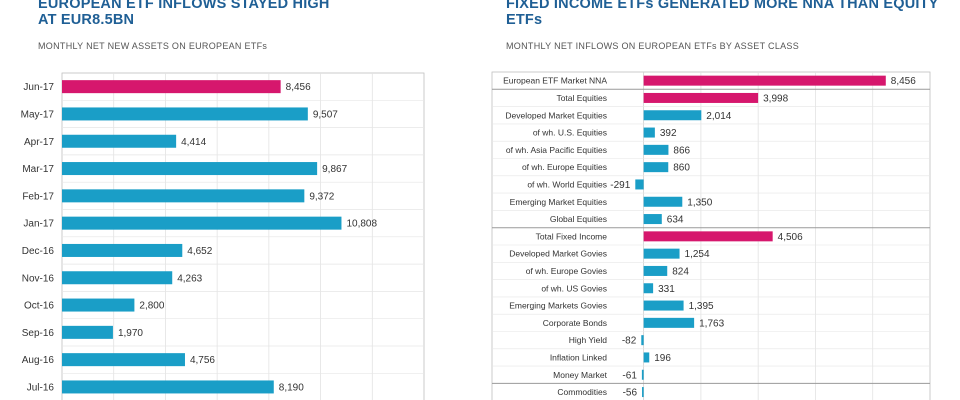 This screenshot has height=400, width=960. Describe the element at coordinates (189, 278) in the screenshot. I see `value-label: 4,263` at that location.